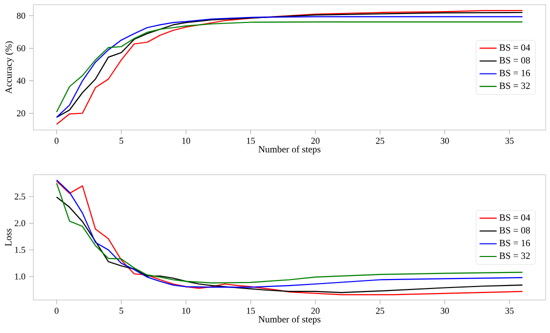  I want to click on y-tick-label: 2.0, so click(20, 223).